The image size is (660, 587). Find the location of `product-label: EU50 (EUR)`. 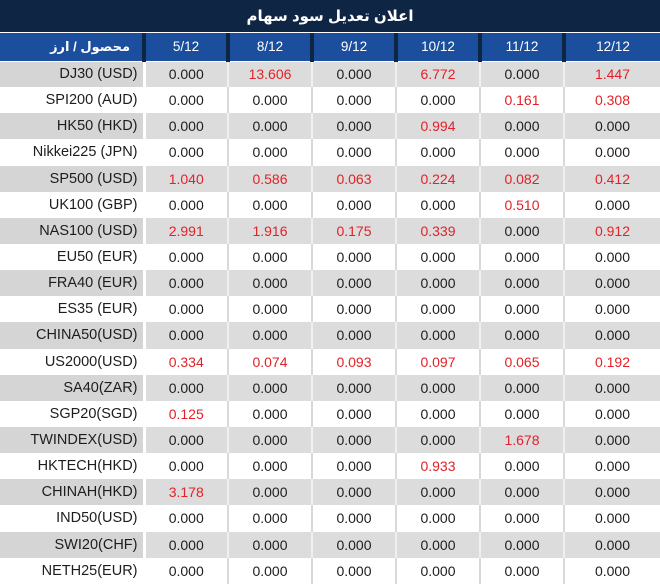

product-label: EU50 (EUR) is located at coordinates (73, 257).